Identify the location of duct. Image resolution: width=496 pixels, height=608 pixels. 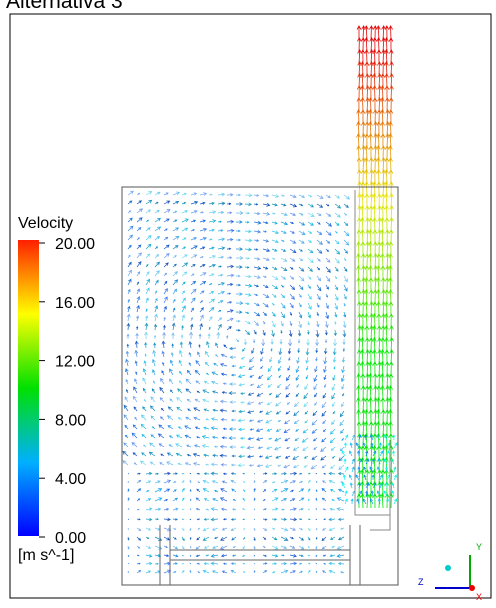
(372, 360).